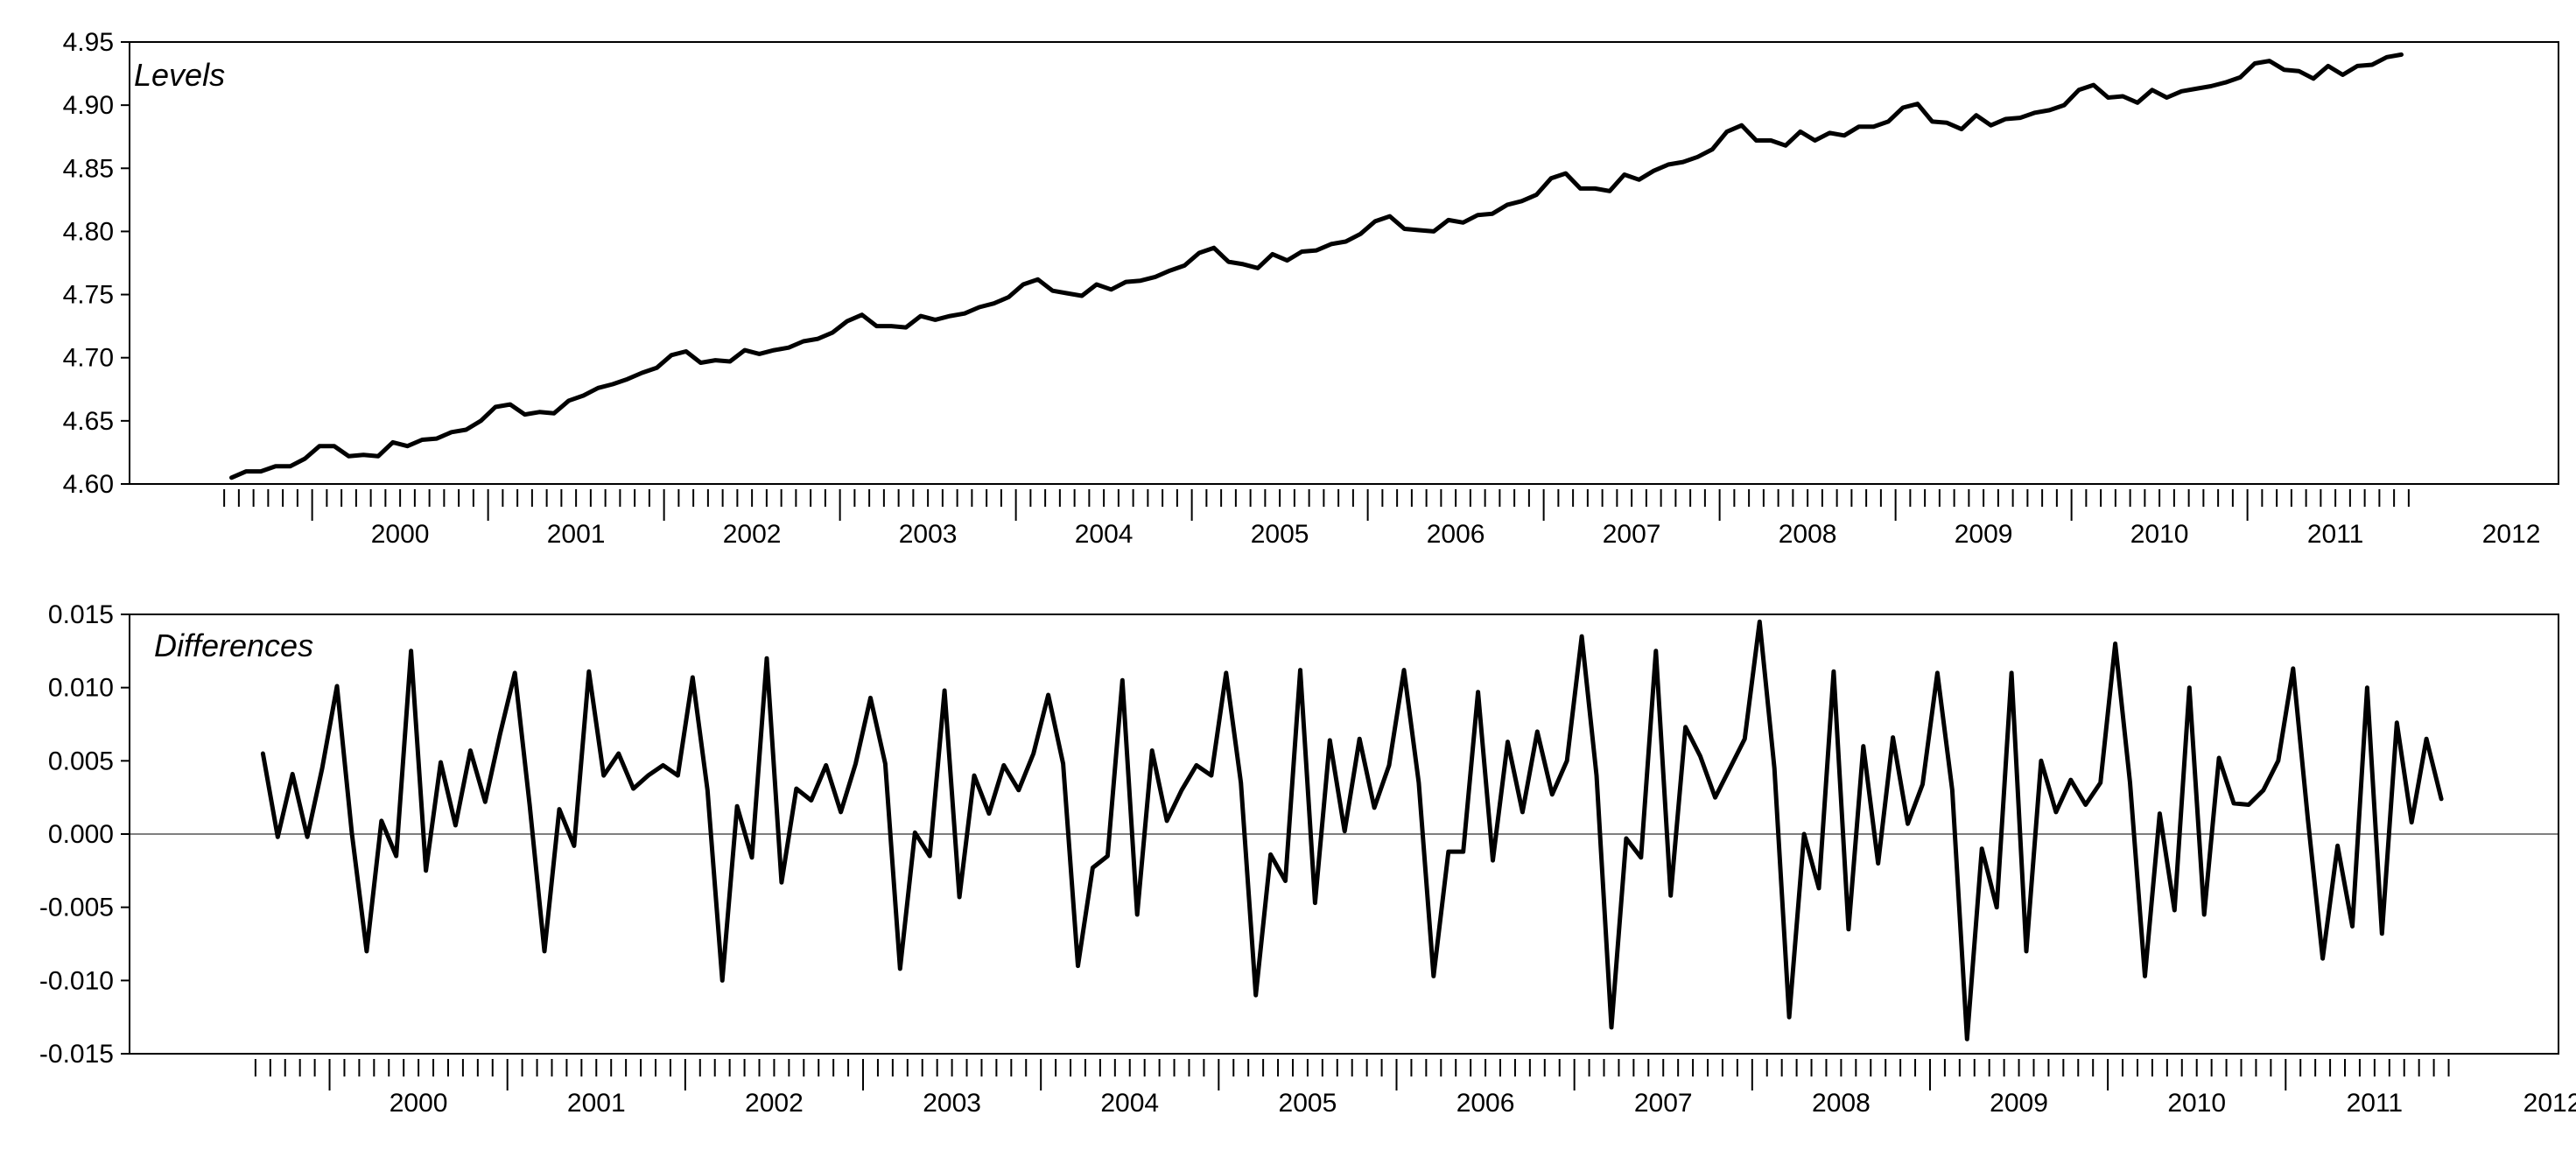 The width and height of the screenshot is (2576, 1150). What do you see at coordinates (76, 1054) in the screenshot?
I see `y-tick-label: -0.015` at bounding box center [76, 1054].